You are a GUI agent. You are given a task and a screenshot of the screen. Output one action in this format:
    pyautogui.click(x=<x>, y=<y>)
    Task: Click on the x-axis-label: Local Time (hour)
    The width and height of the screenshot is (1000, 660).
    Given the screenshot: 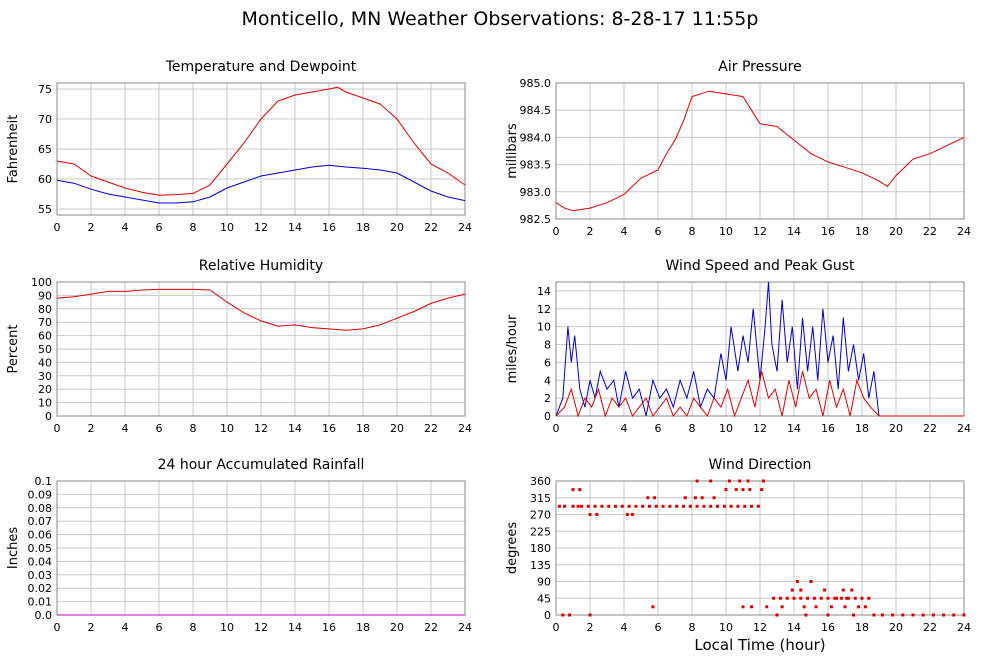 What is the action you would take?
    pyautogui.click(x=760, y=645)
    